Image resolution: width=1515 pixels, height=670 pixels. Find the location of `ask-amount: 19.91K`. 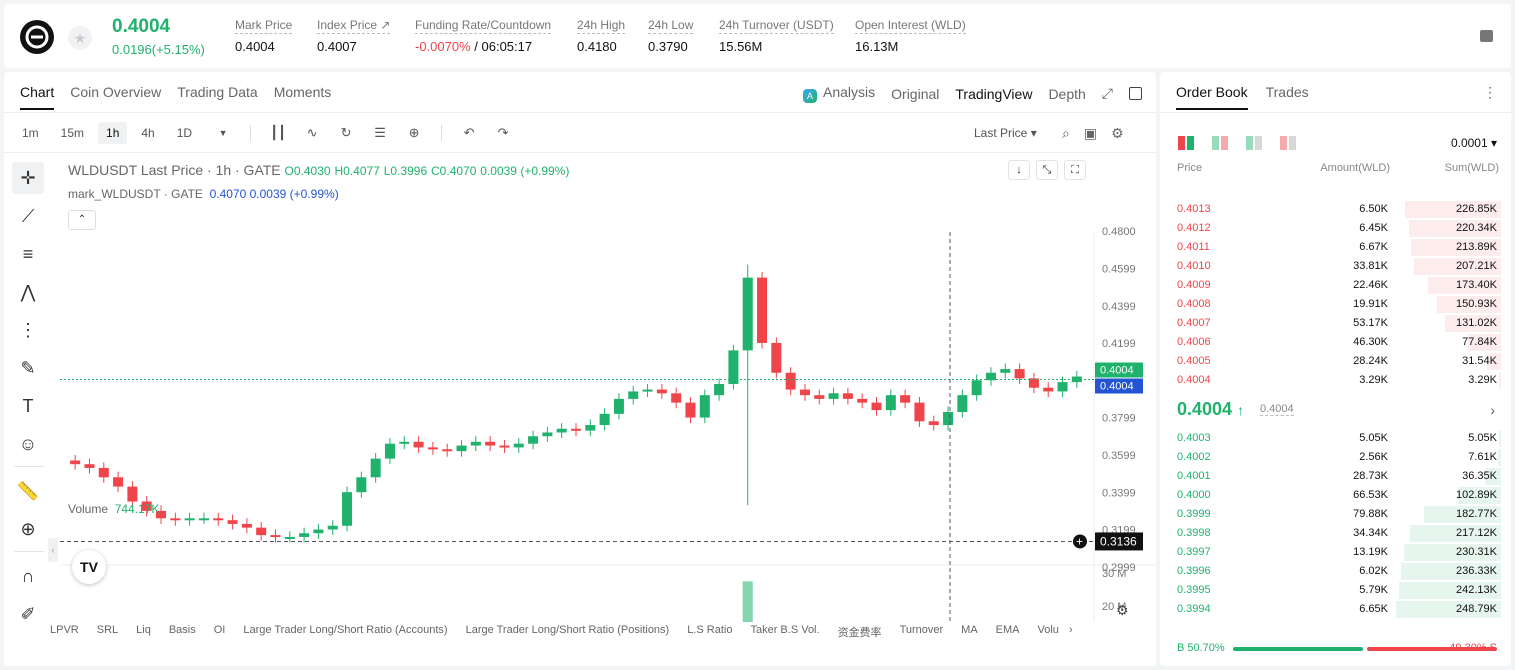

ask-amount: 19.91K is located at coordinates (1370, 304).